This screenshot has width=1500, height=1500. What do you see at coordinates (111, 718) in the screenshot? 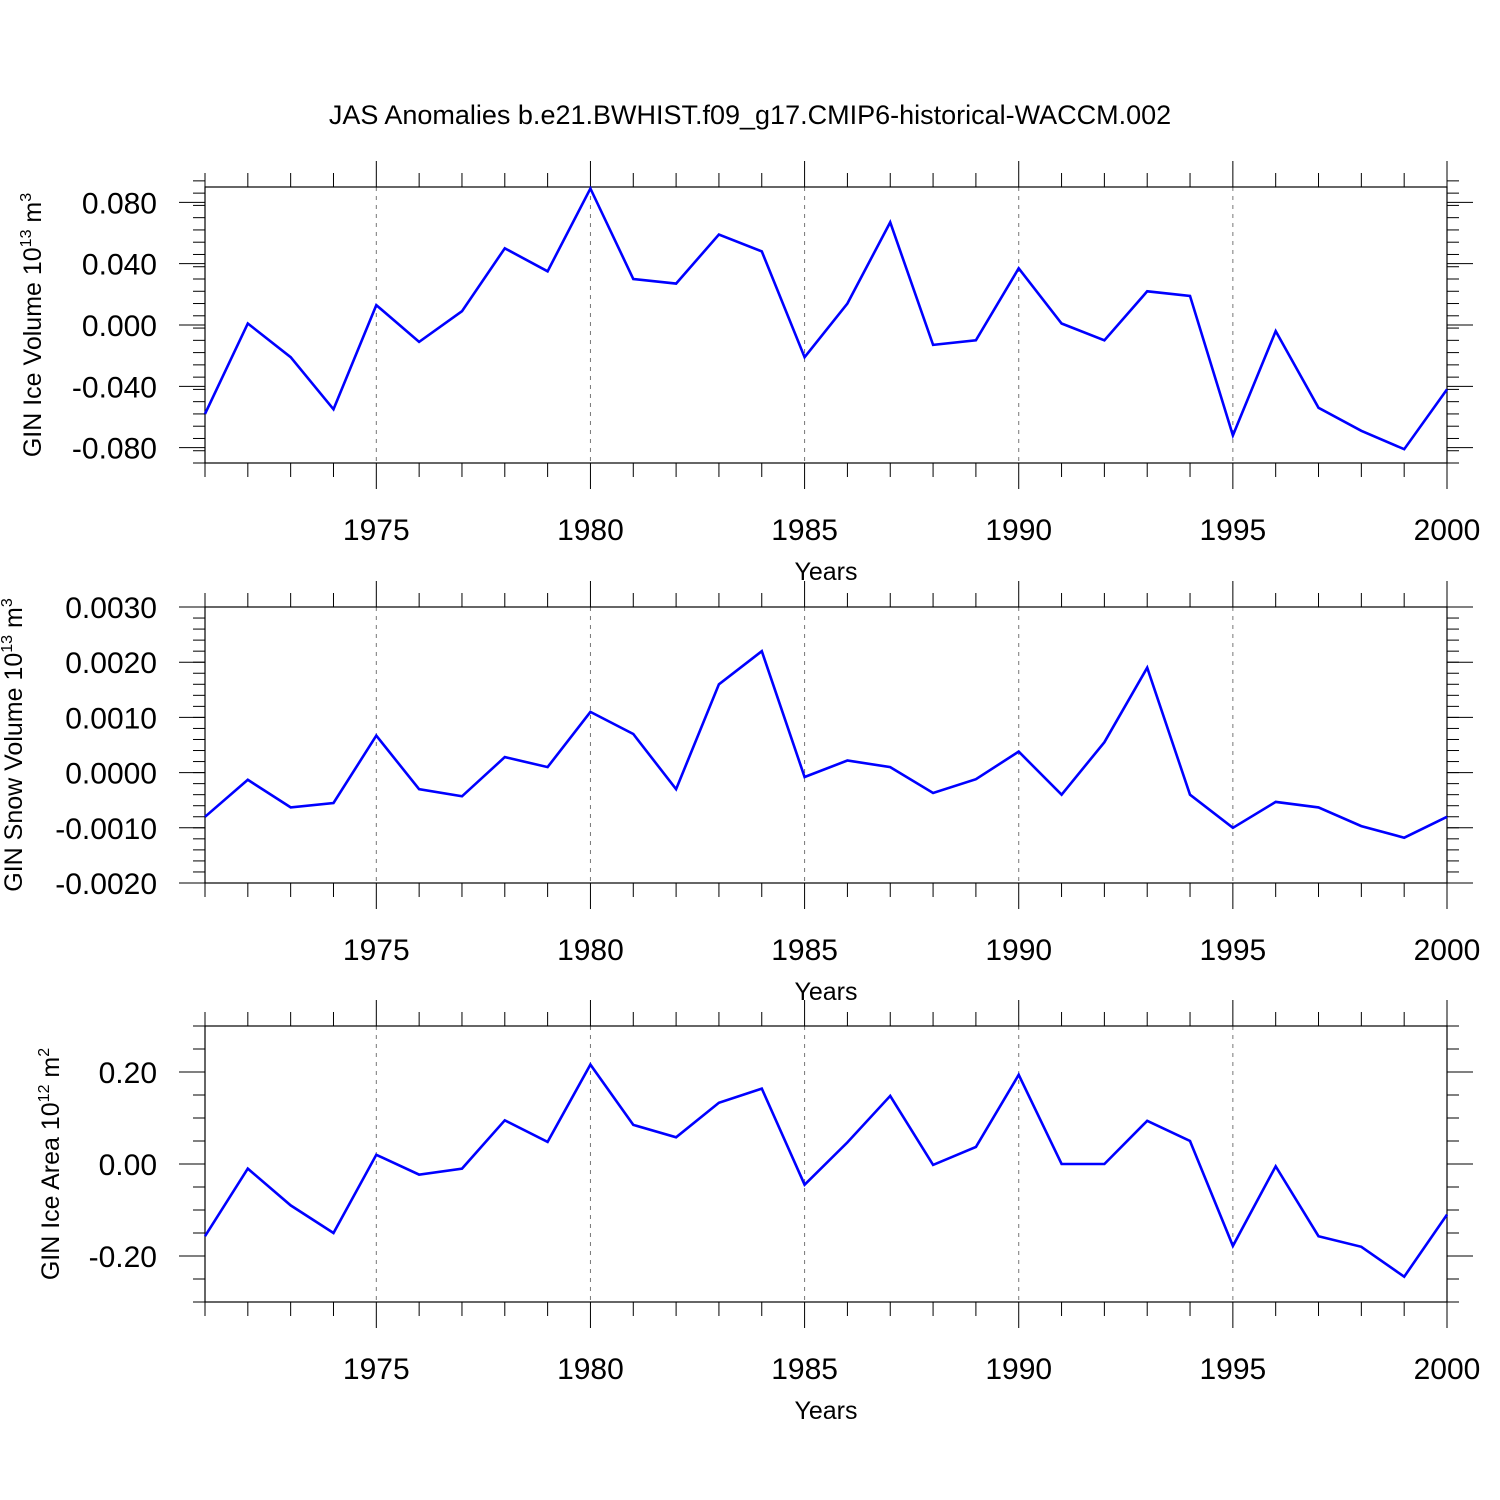
I see `y-tick-label: 0.0010` at bounding box center [111, 718].